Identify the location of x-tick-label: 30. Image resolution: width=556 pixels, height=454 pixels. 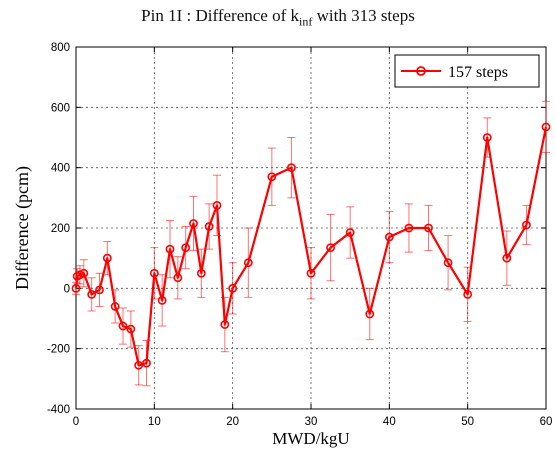
(311, 422).